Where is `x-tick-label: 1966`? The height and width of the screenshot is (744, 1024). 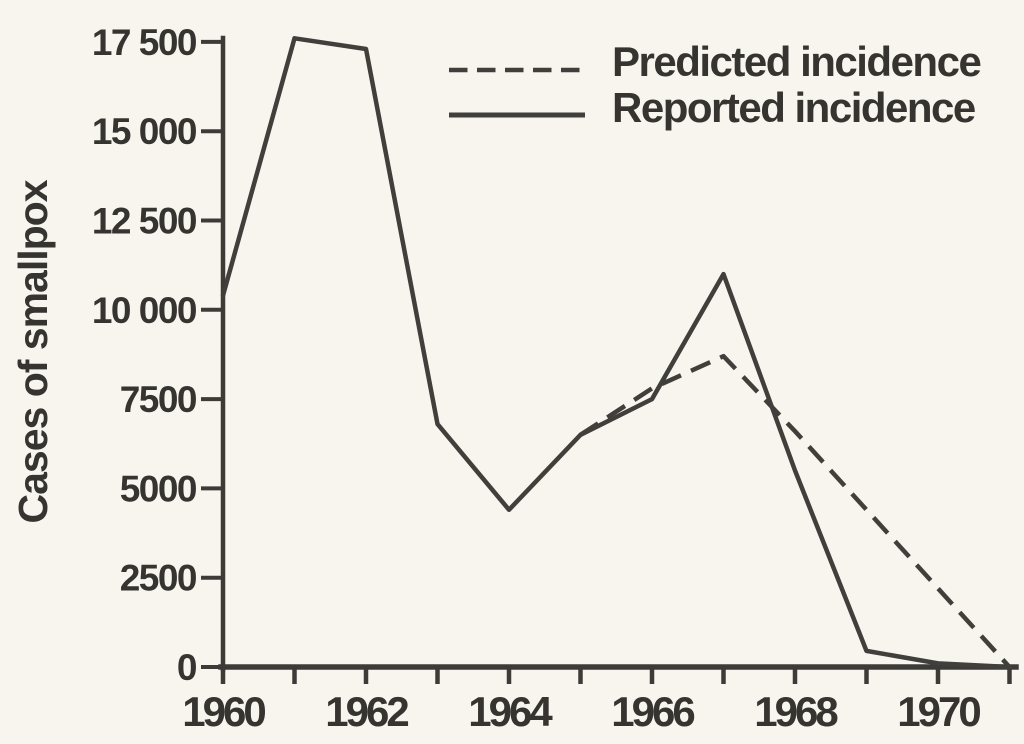 x-tick-label: 1966 is located at coordinates (652, 711).